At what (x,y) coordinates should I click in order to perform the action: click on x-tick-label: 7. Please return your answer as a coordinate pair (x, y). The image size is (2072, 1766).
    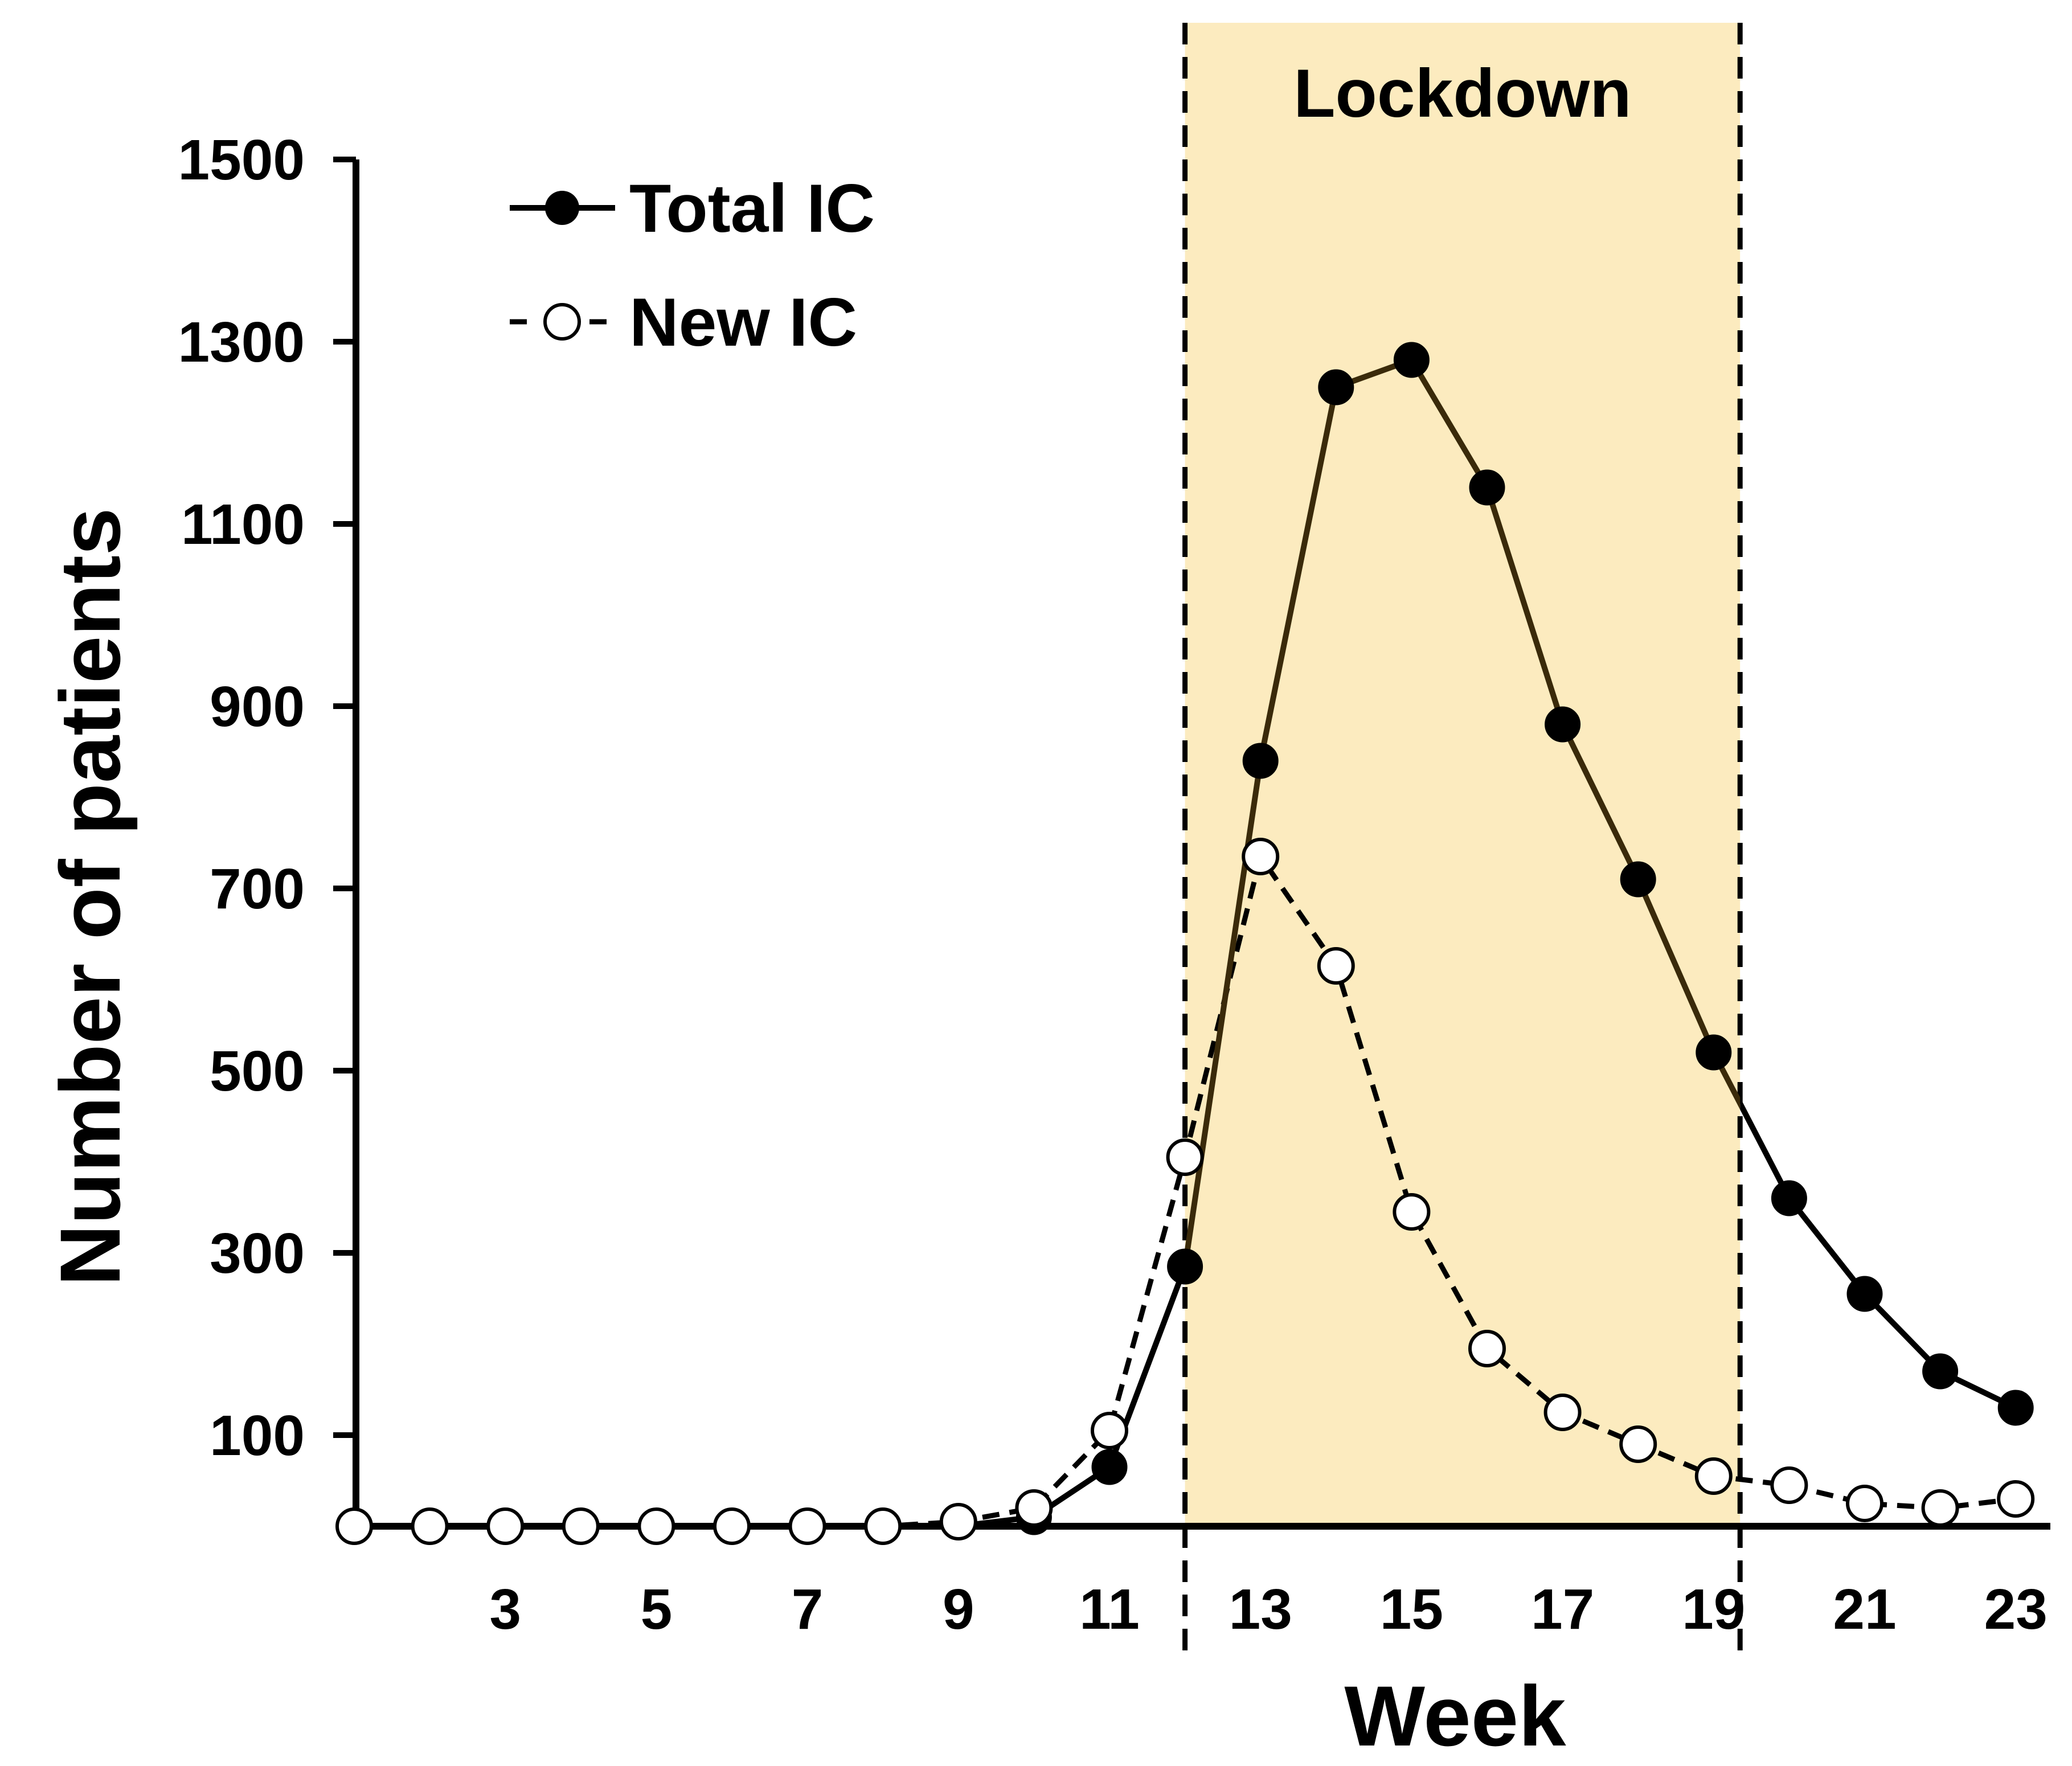
    Looking at the image, I should click on (808, 1609).